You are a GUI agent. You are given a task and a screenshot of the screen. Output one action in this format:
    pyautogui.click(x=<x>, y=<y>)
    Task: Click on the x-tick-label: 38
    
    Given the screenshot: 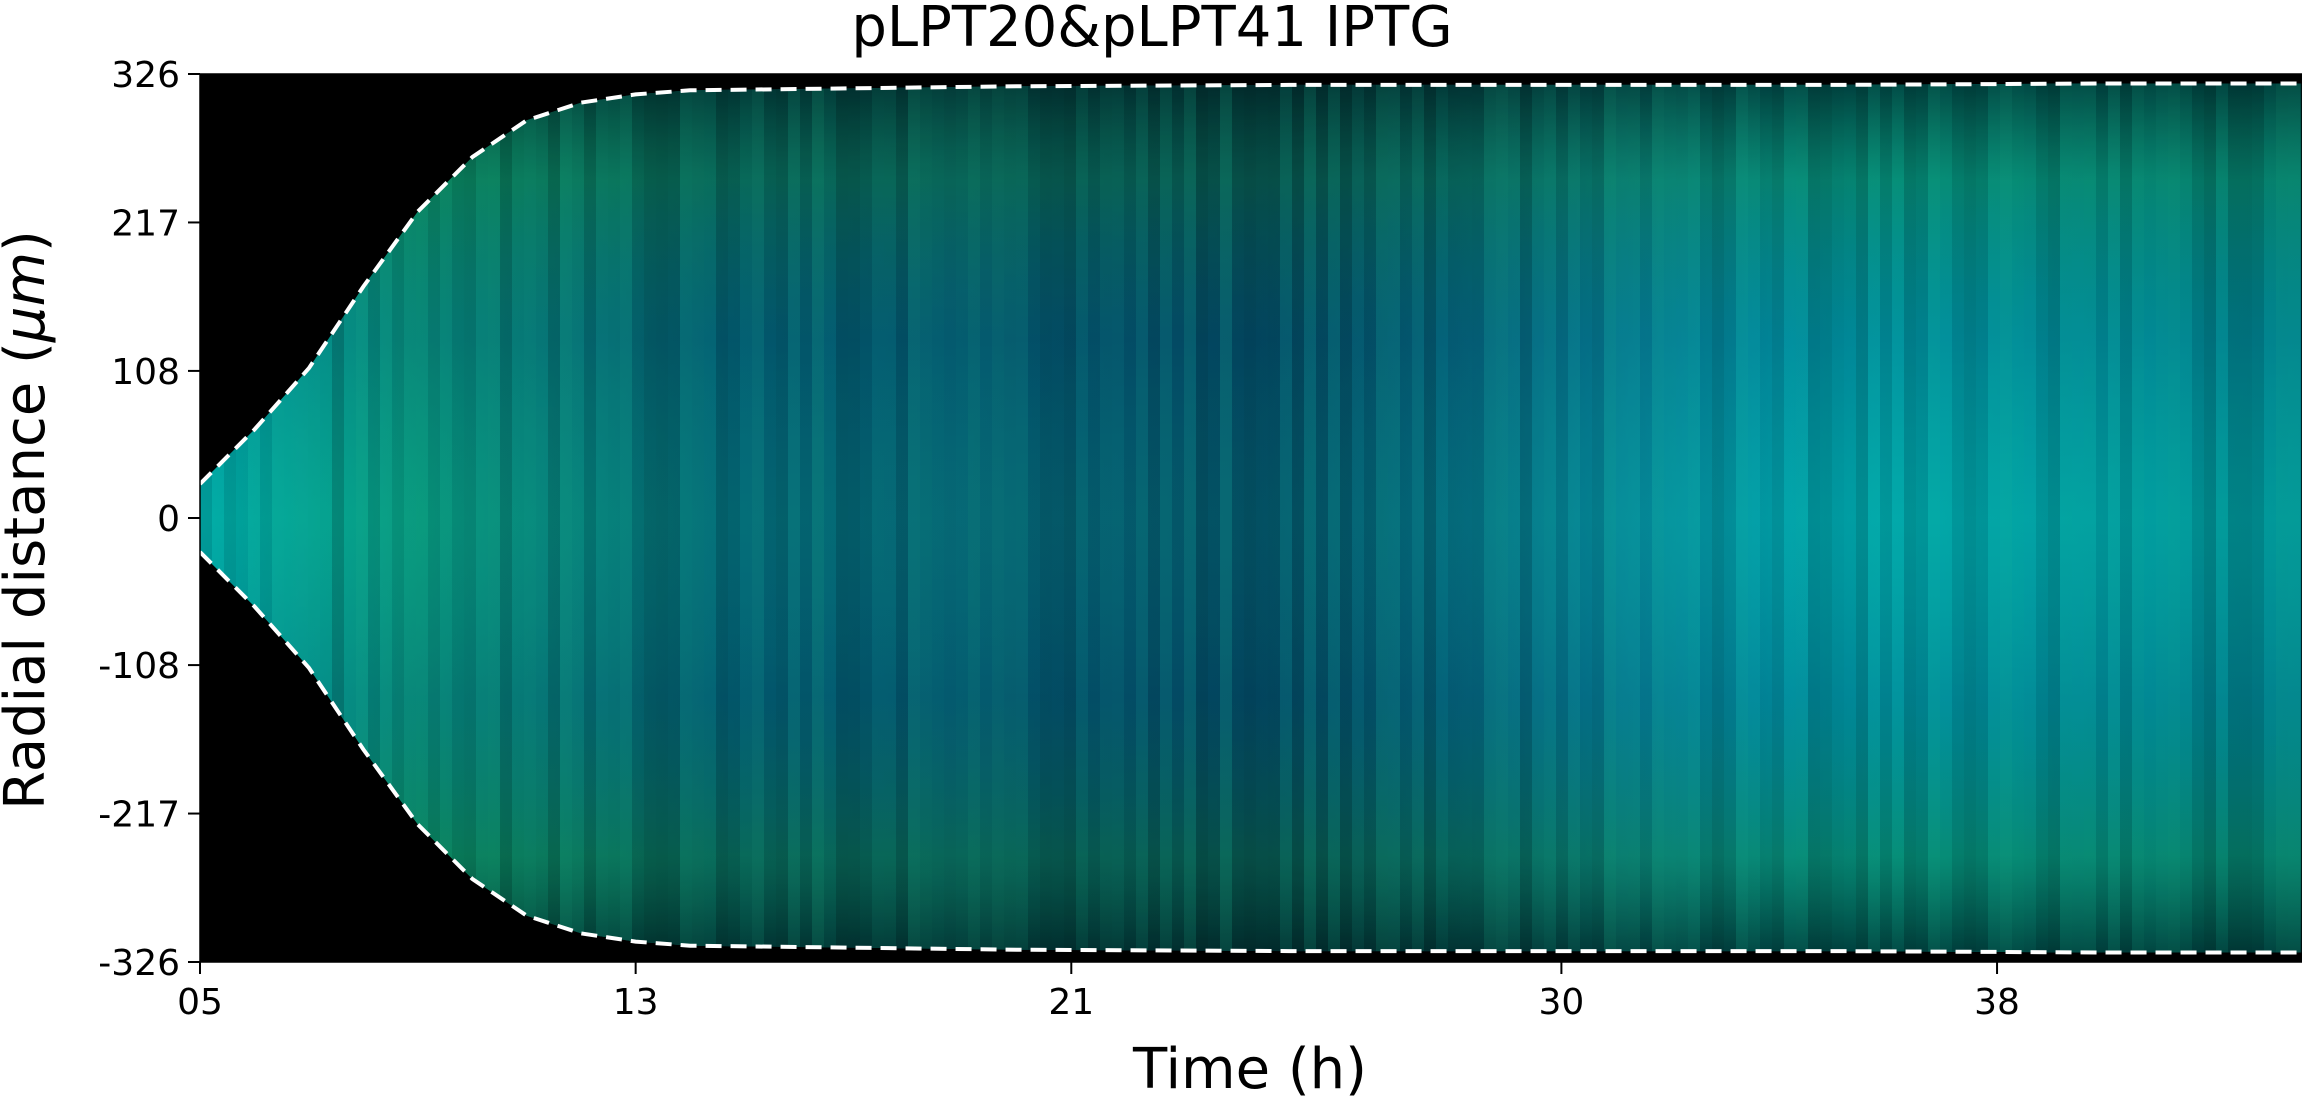 What is the action you would take?
    pyautogui.click(x=1997, y=1002)
    